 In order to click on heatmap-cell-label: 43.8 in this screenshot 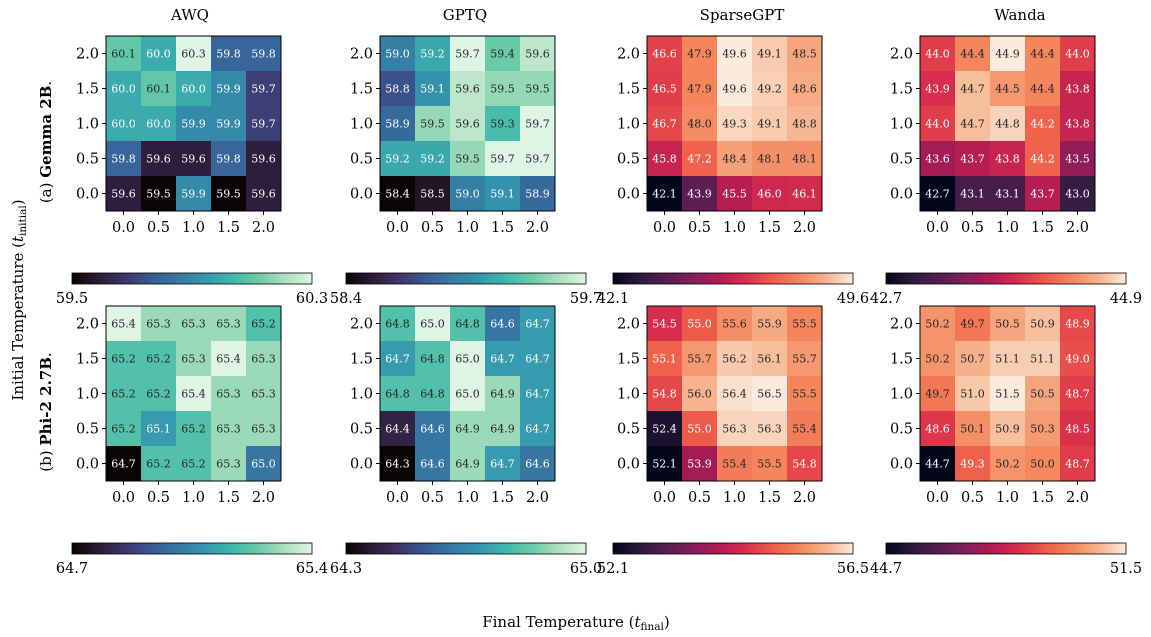, I will do `click(1007, 159)`.